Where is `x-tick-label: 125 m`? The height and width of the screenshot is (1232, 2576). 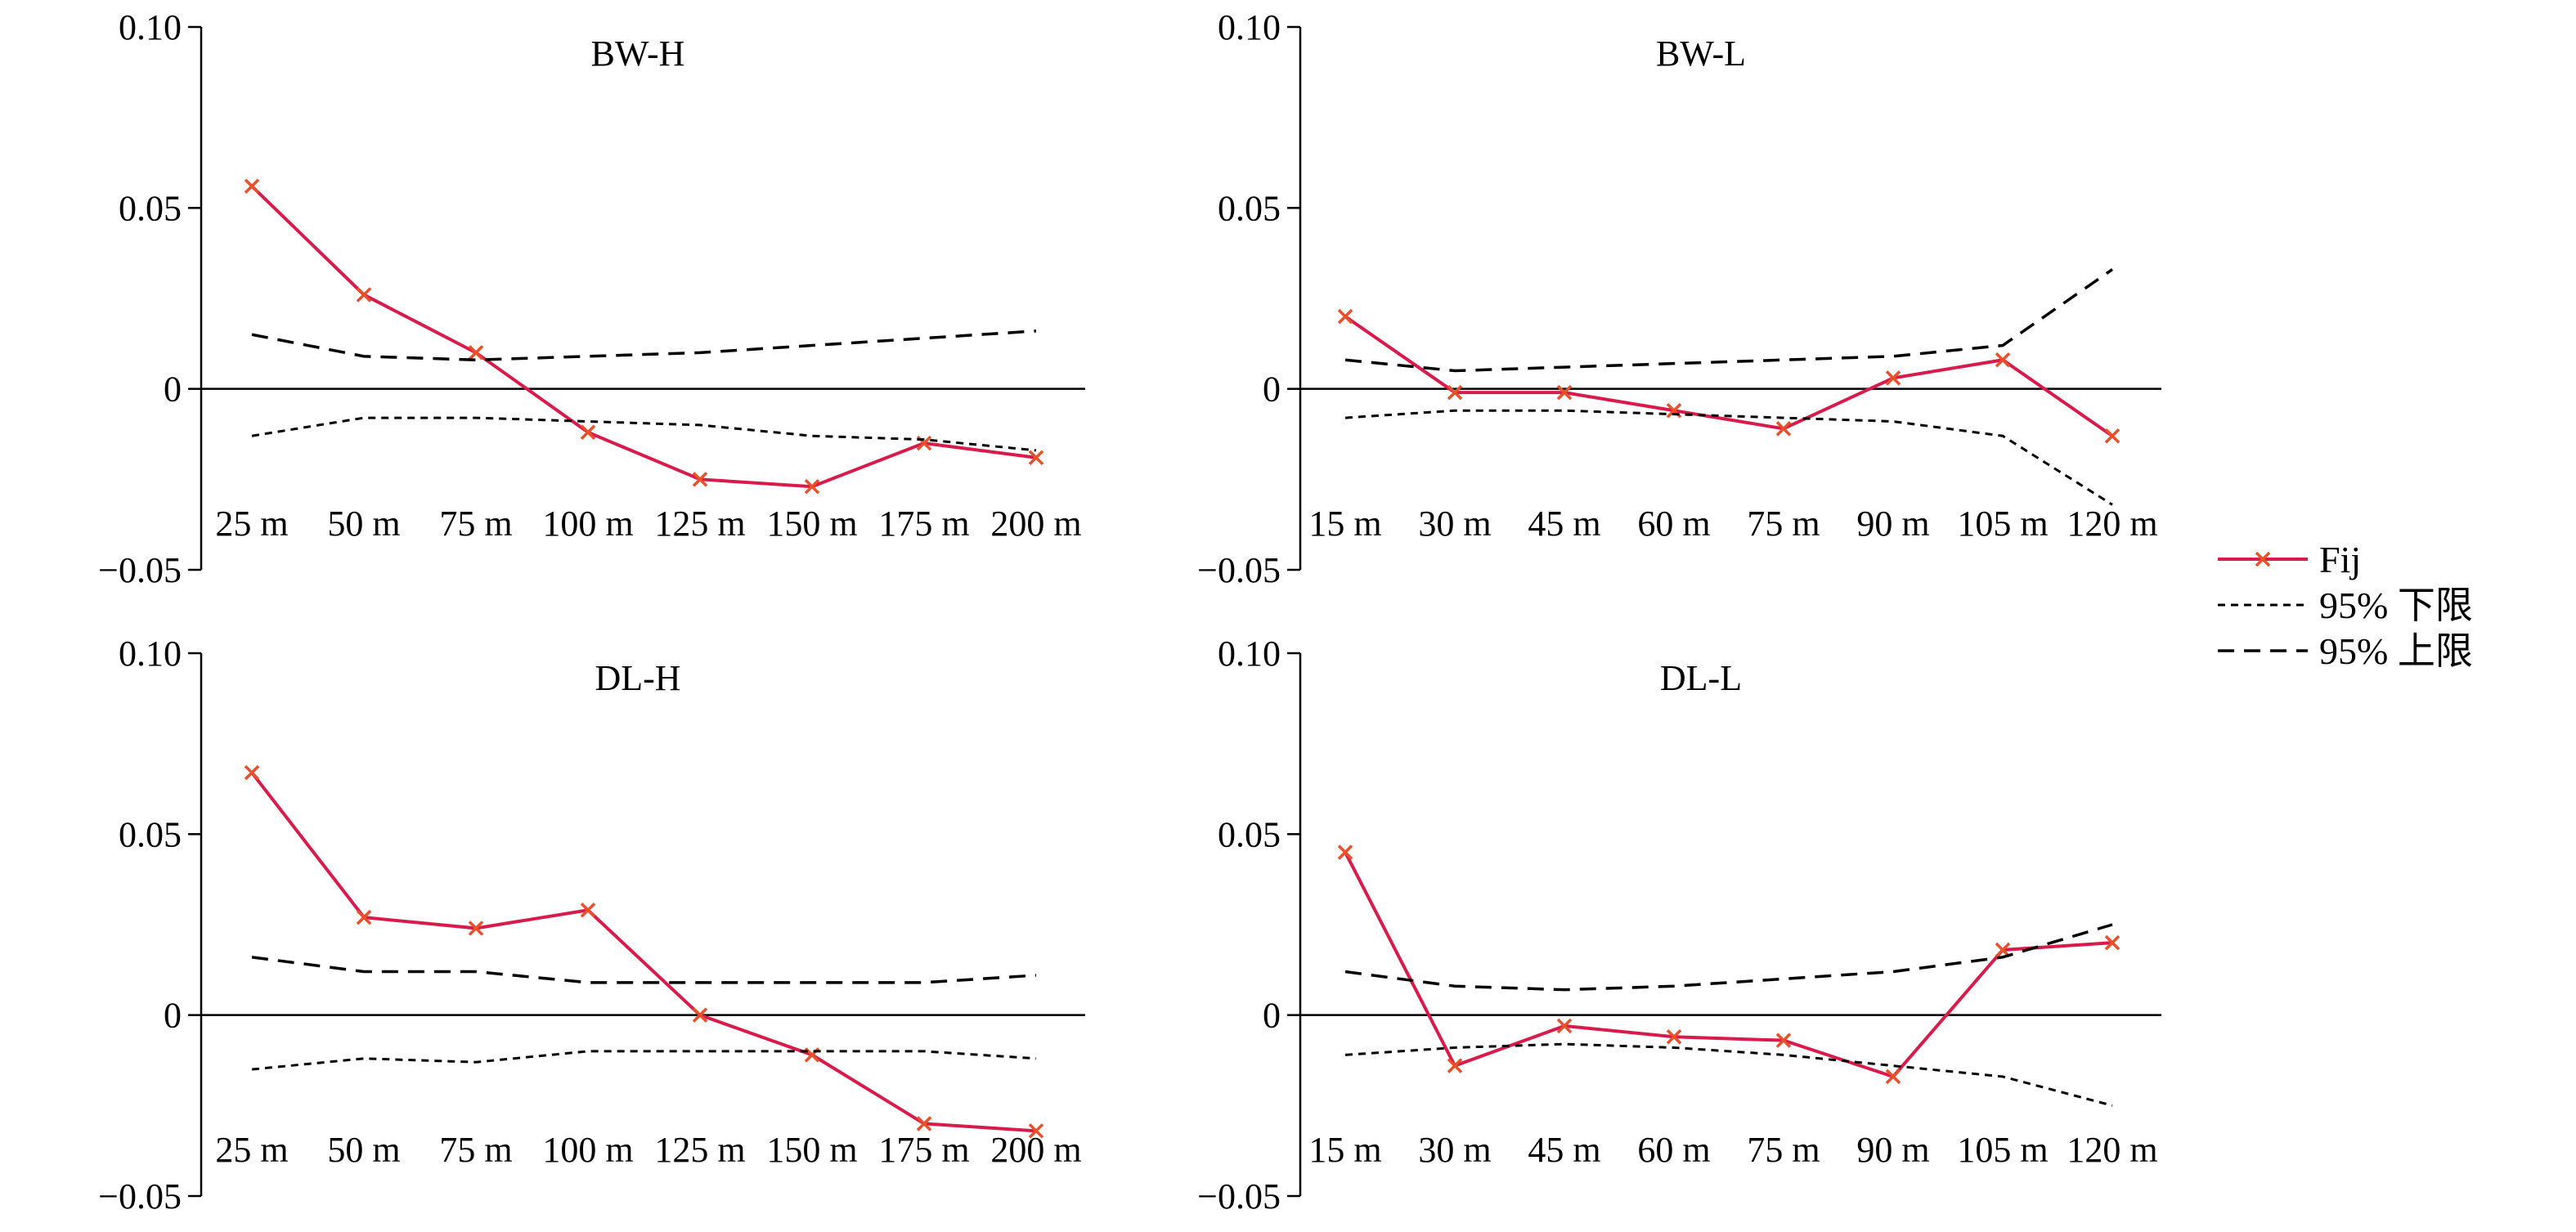
x-tick-label: 125 m is located at coordinates (700, 524).